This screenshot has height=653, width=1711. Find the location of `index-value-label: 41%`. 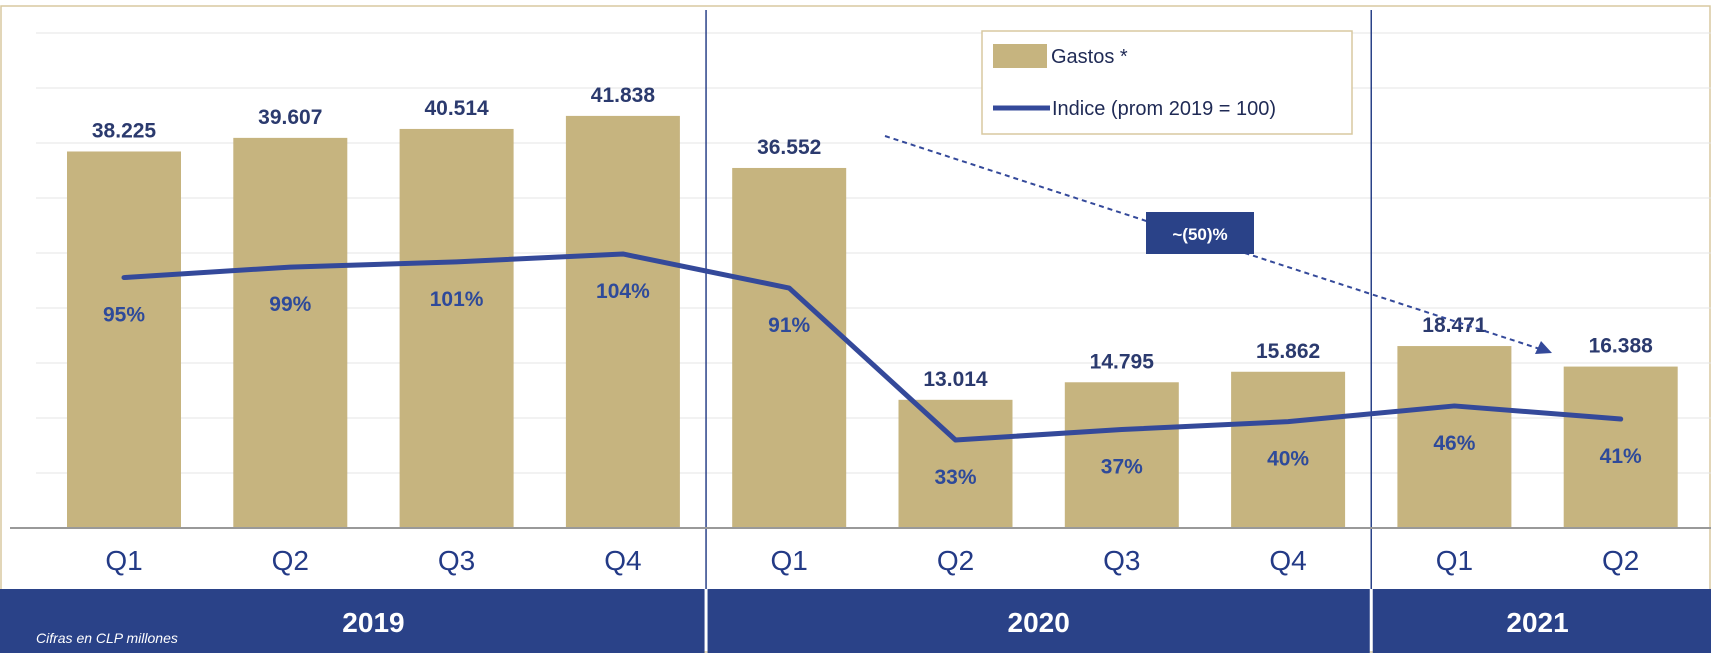

index-value-label: 41% is located at coordinates (1621, 456).